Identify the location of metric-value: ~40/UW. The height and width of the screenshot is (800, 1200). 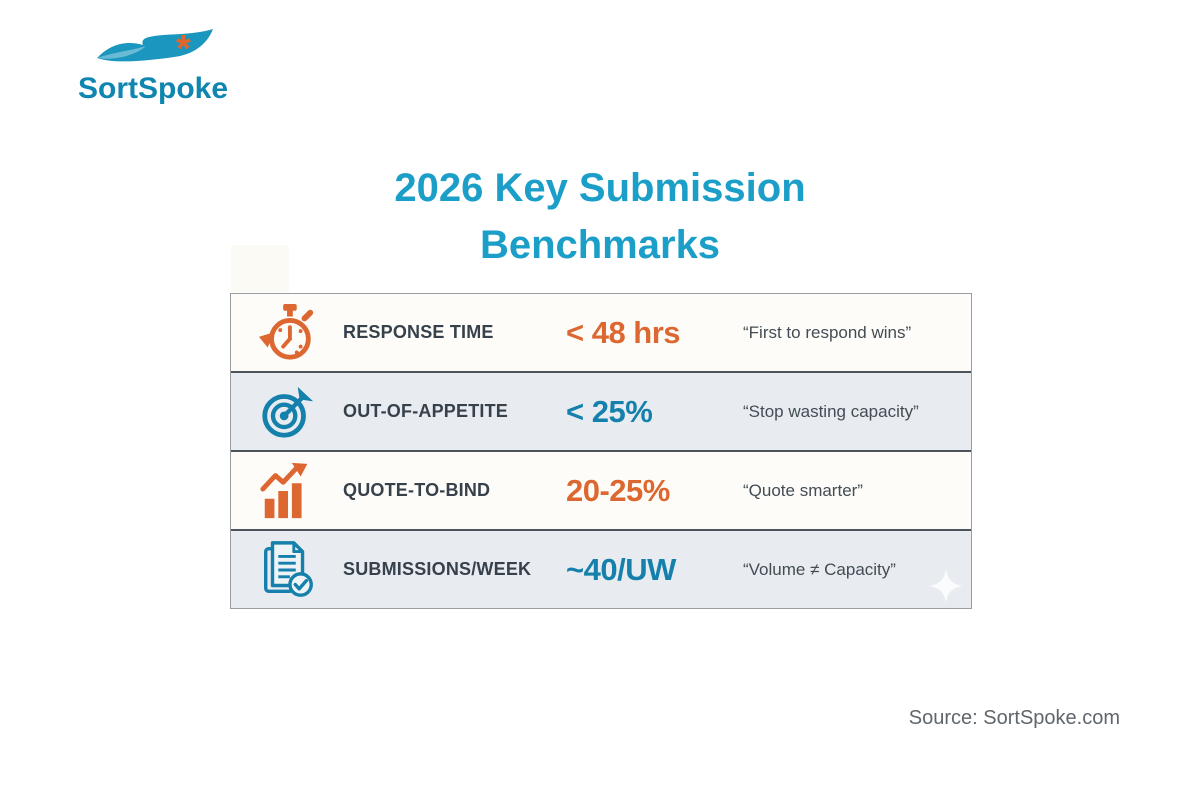
(621, 569).